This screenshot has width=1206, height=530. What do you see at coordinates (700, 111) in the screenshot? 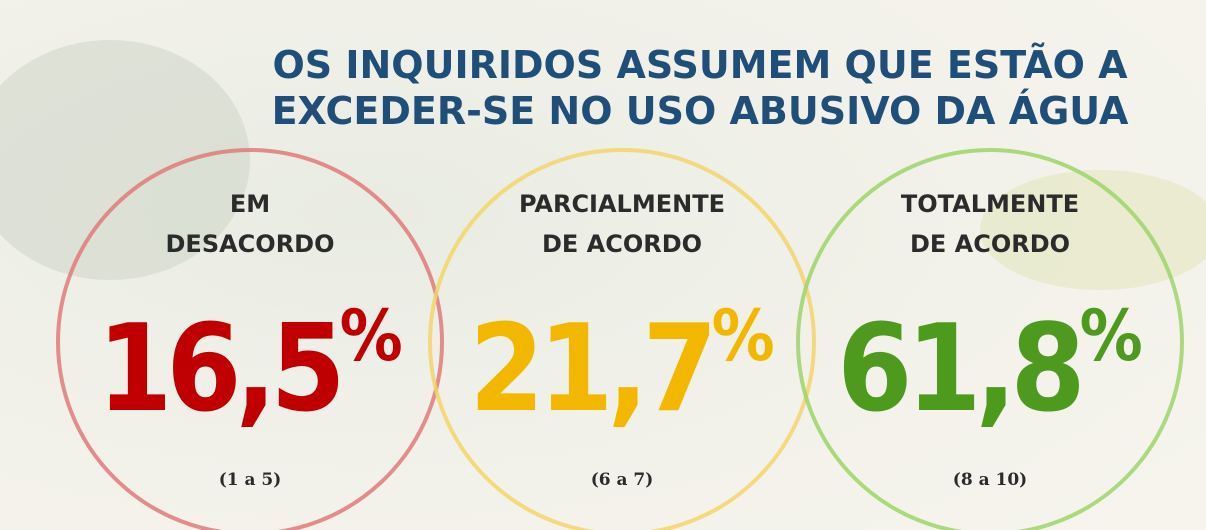
I see `title-line: EXCEDER-SE NO USO ABUSIVO DA ÁGUA` at bounding box center [700, 111].